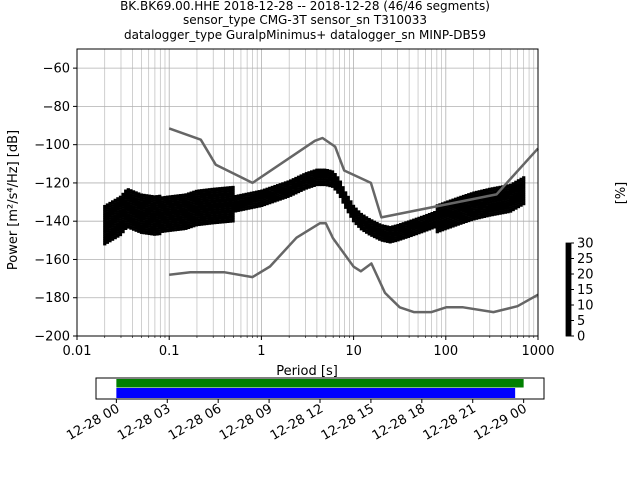 This screenshot has width=640, height=480. What do you see at coordinates (169, 351) in the screenshot?
I see `x-tick-label: 0.1` at bounding box center [169, 351].